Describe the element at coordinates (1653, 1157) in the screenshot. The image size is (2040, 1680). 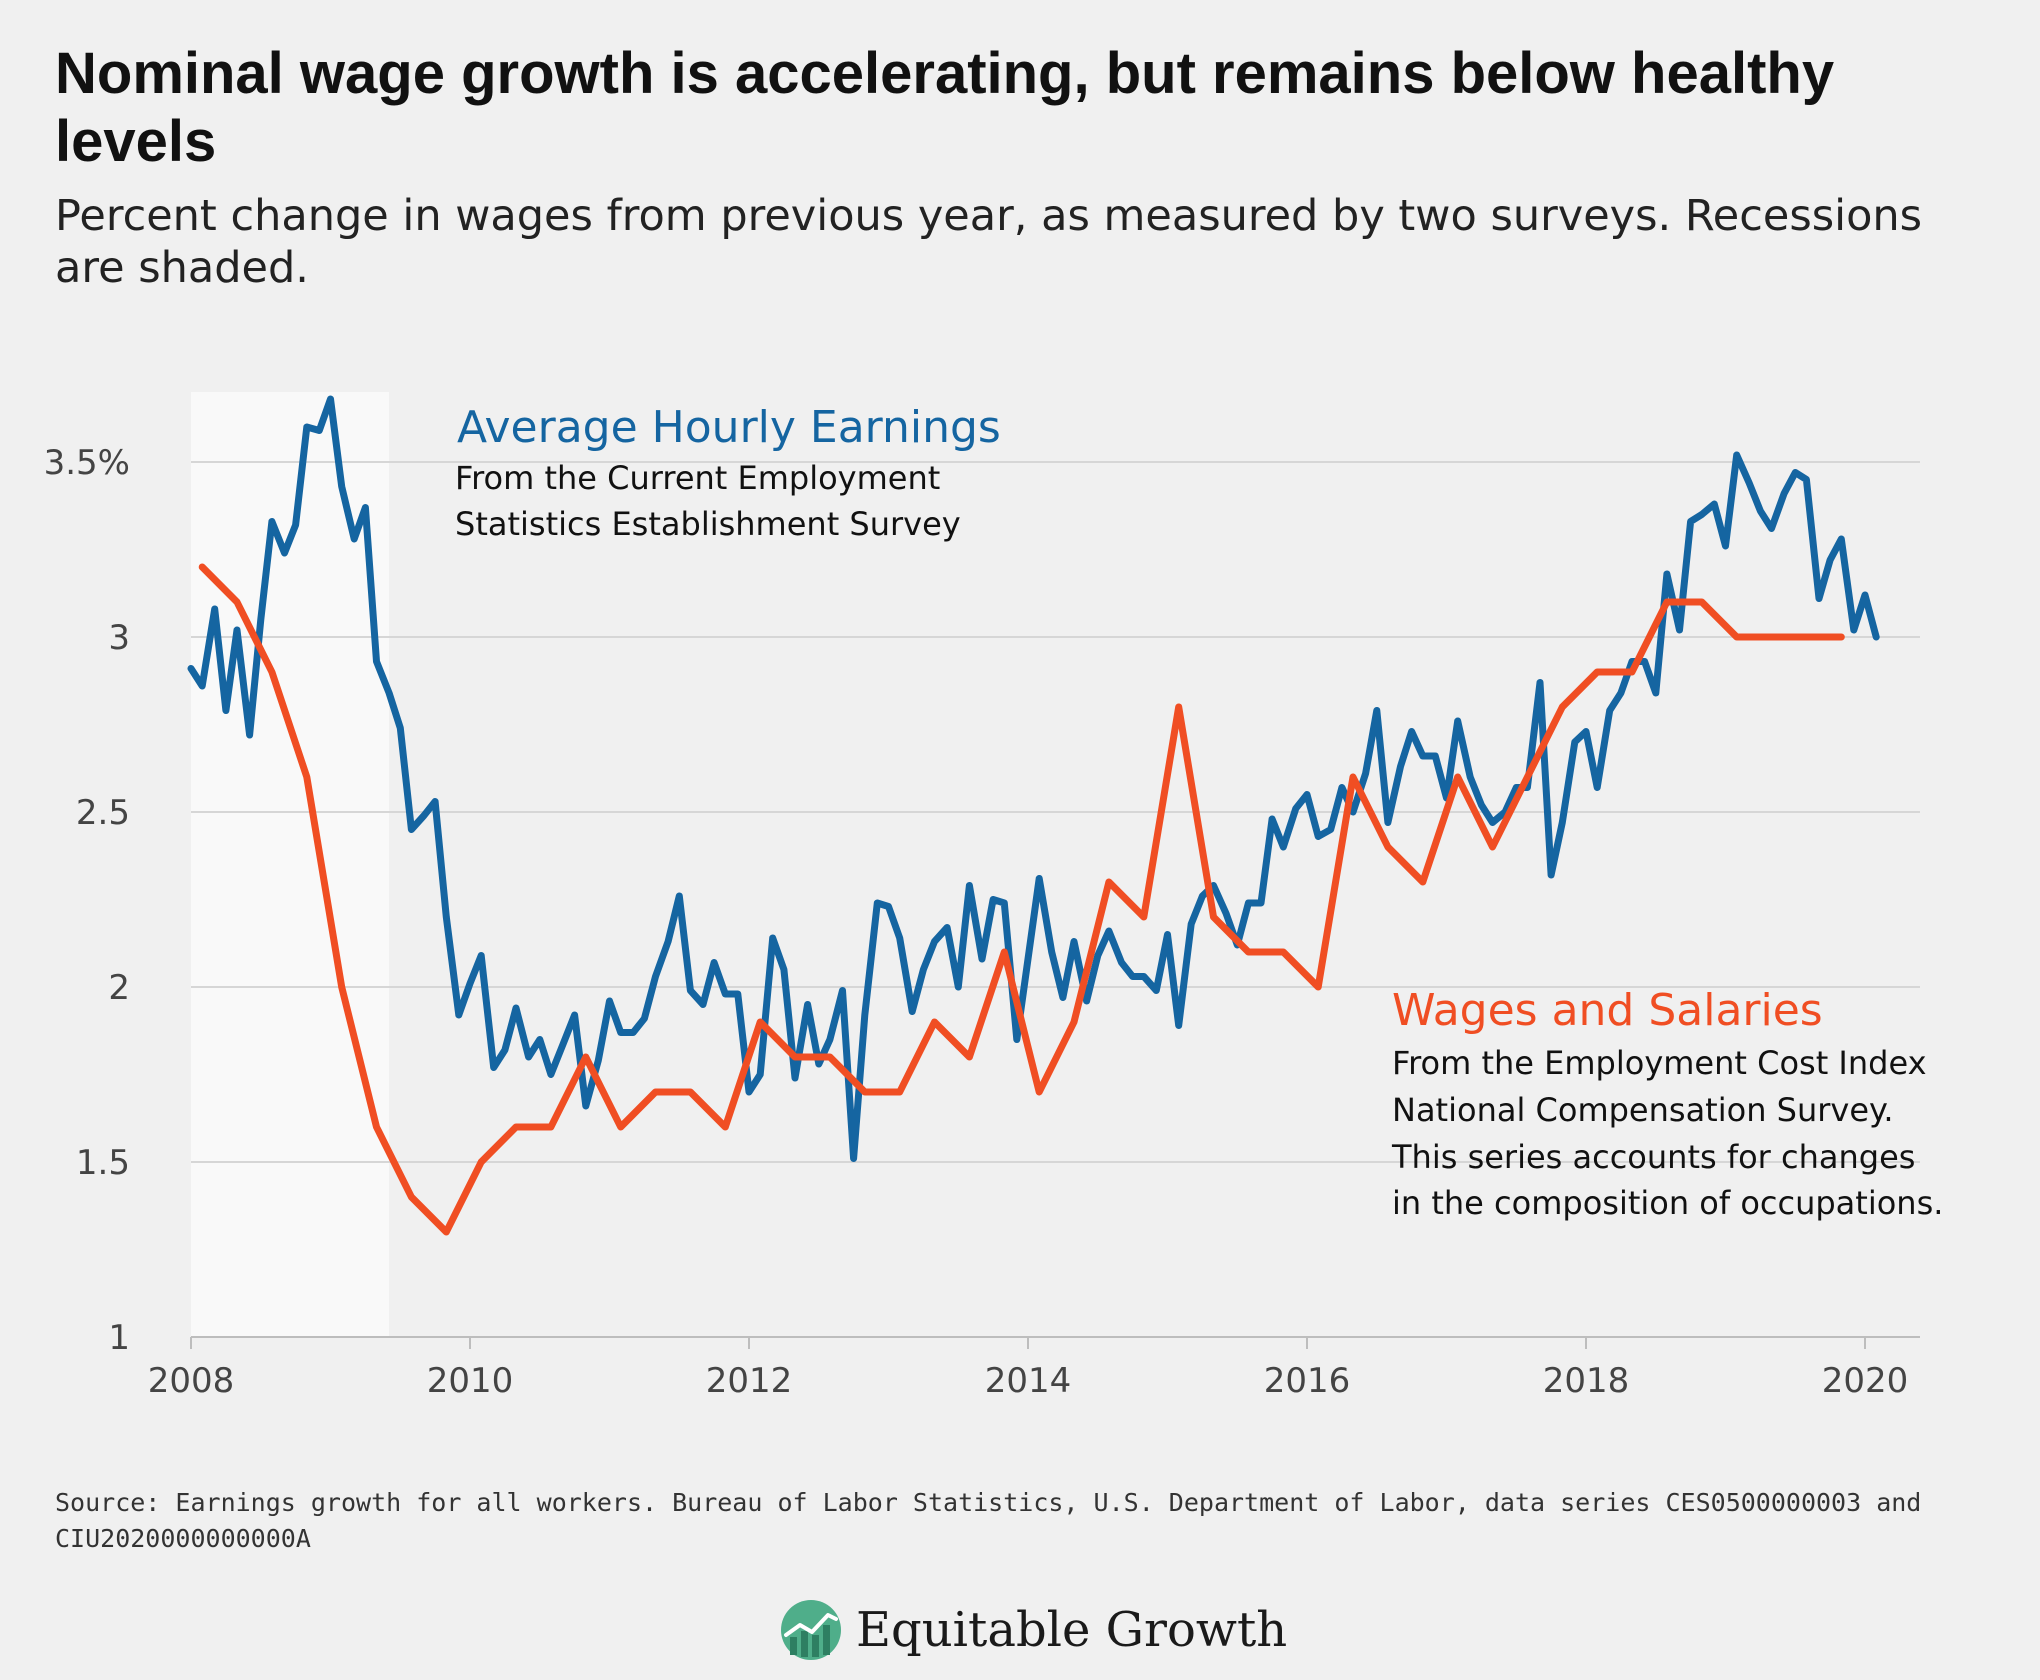
I see `ws-annotation-line: This series accounts for changes` at that location.